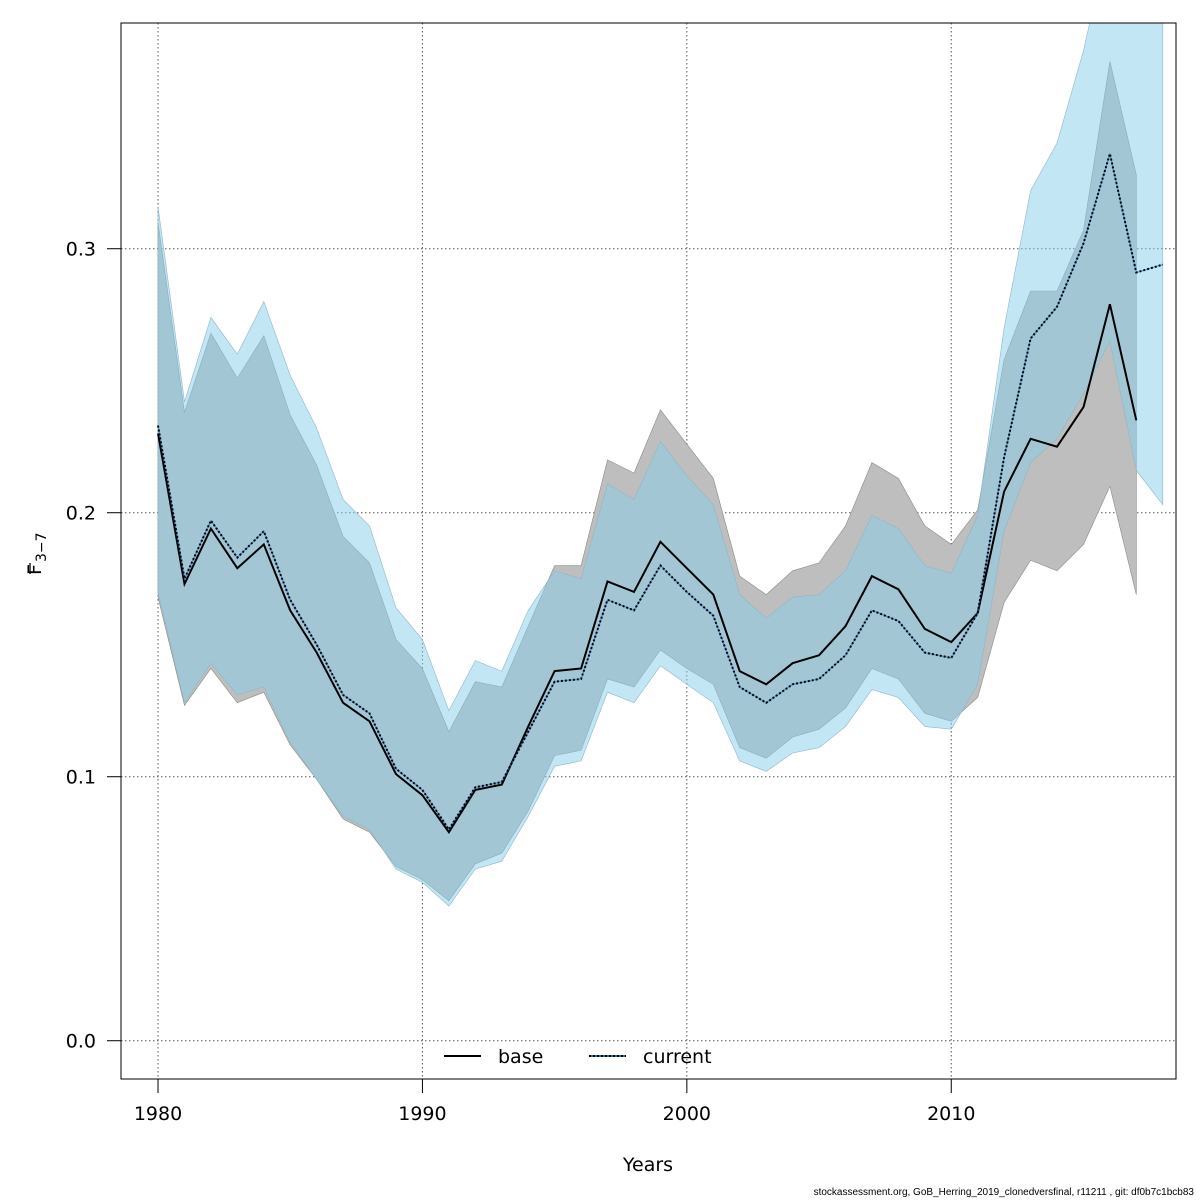 Image resolution: width=1200 pixels, height=1200 pixels. What do you see at coordinates (520, 1057) in the screenshot?
I see `legend-base-label: base` at bounding box center [520, 1057].